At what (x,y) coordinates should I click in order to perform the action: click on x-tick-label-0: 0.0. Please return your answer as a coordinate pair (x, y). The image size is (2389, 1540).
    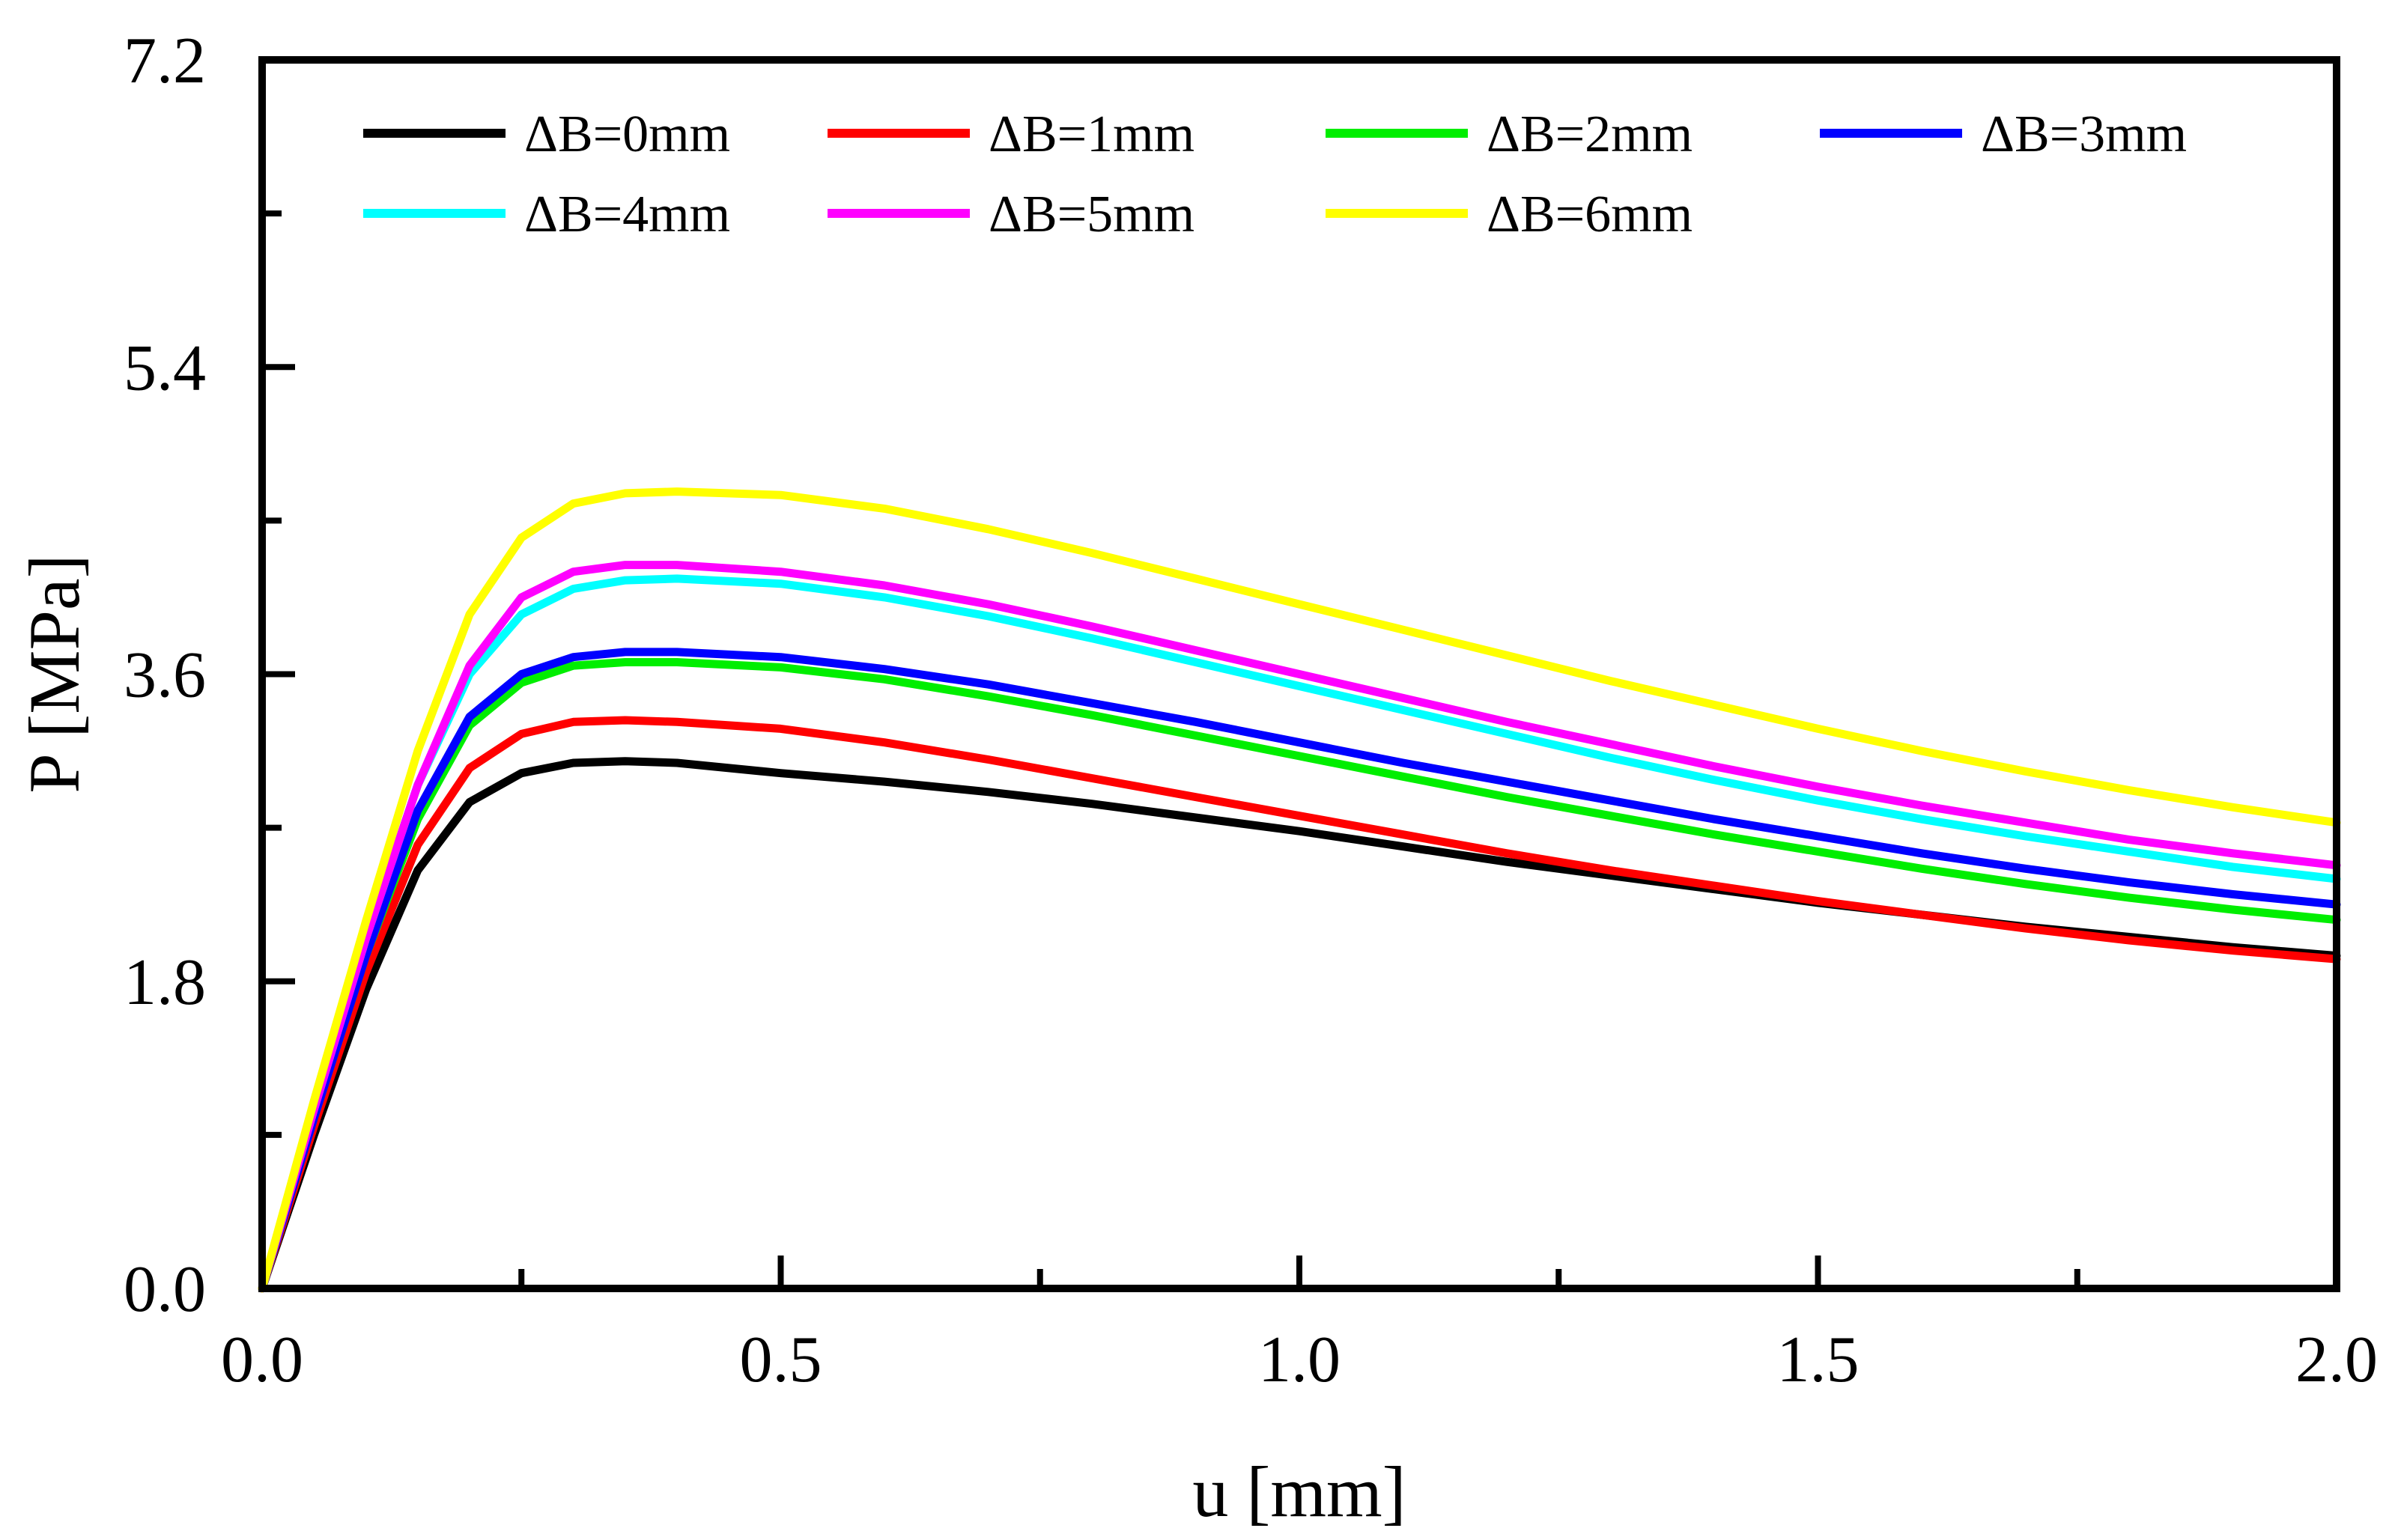
    Looking at the image, I should click on (262, 1360).